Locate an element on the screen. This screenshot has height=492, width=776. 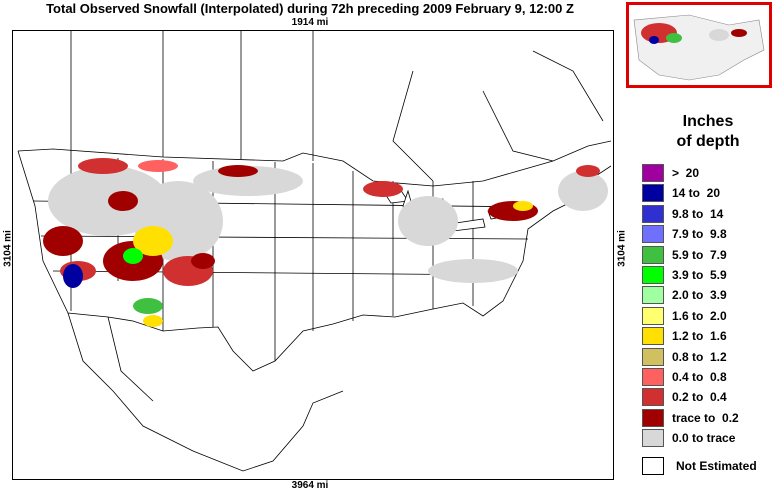
legend-label: 1.2 to 1.6 is located at coordinates (699, 336).